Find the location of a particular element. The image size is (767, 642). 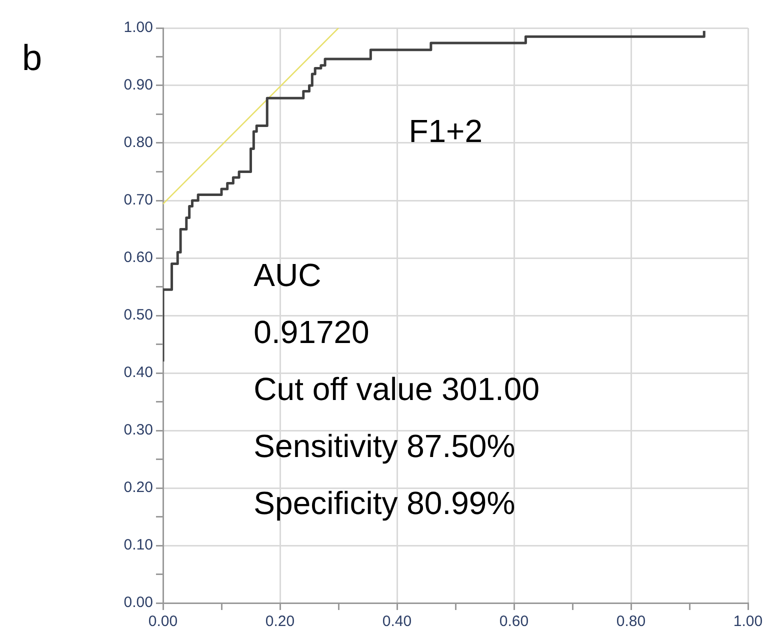

x-tick-label: 0.80 is located at coordinates (631, 621).